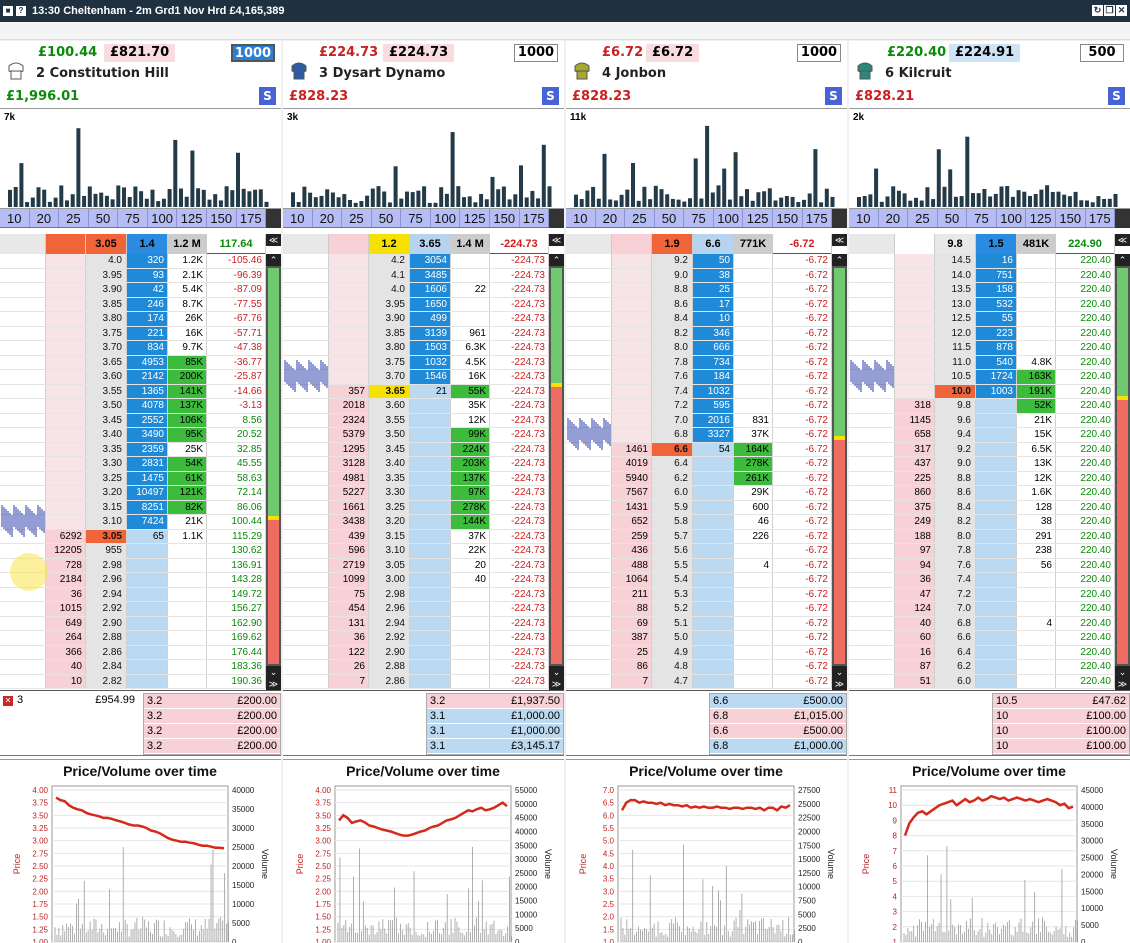 The image size is (1130, 943). I want to click on ladder-row: 1099 3.00 40 -224.73, so click(416, 580).